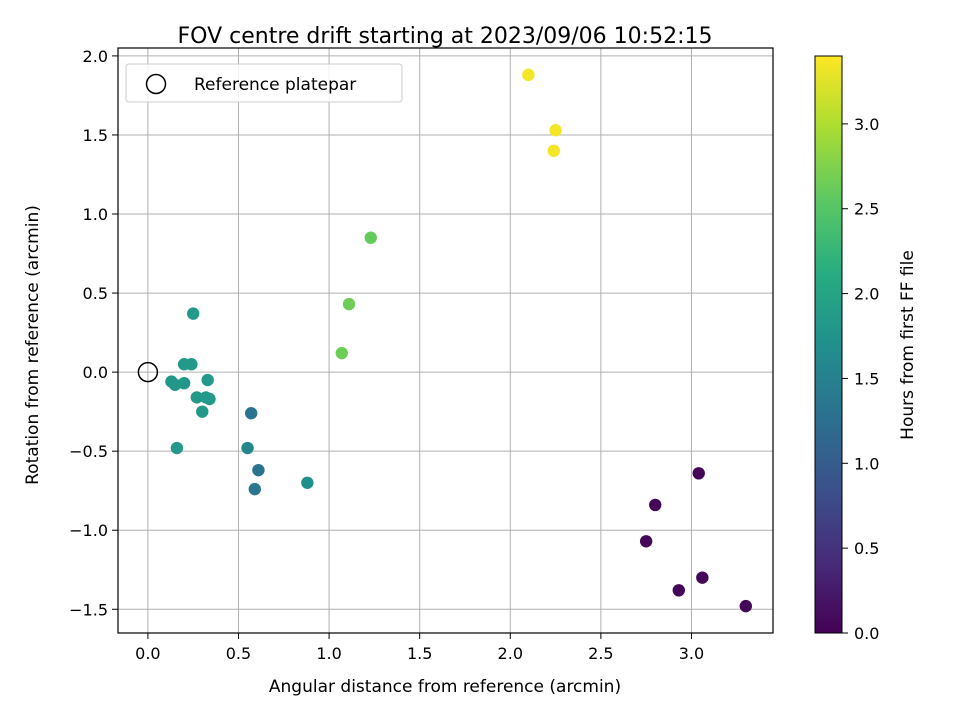  Describe the element at coordinates (33, 345) in the screenshot. I see `y-axis-label: Rotation from reference (arcmin)` at that location.